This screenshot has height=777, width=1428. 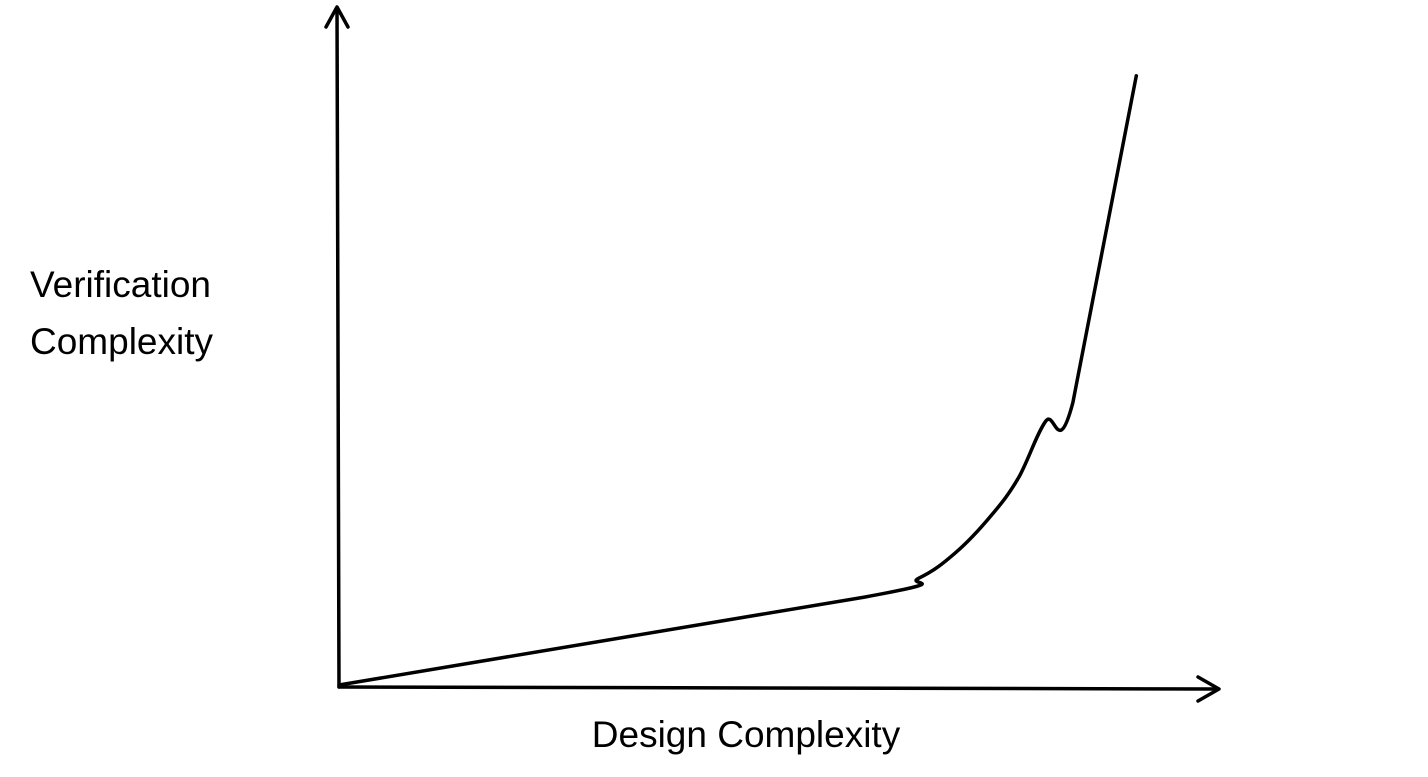 What do you see at coordinates (1208, 689) in the screenshot?
I see `x-axis-arrowhead` at bounding box center [1208, 689].